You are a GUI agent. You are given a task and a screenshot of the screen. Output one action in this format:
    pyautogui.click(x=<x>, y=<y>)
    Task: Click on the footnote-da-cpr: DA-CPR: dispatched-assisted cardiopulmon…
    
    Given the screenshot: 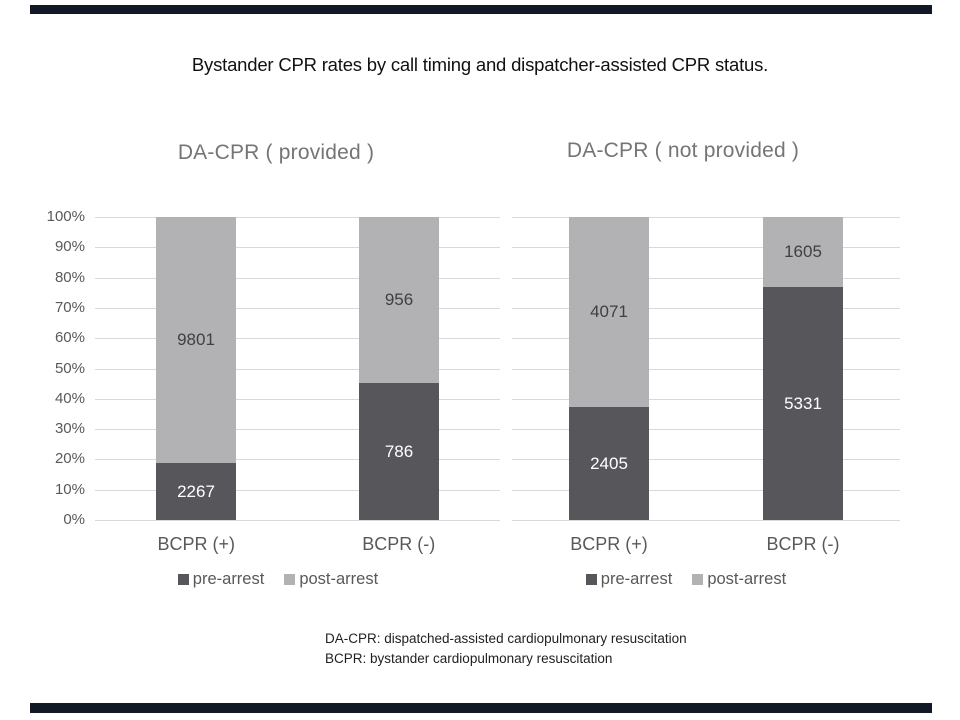 What is the action you would take?
    pyautogui.click(x=506, y=638)
    